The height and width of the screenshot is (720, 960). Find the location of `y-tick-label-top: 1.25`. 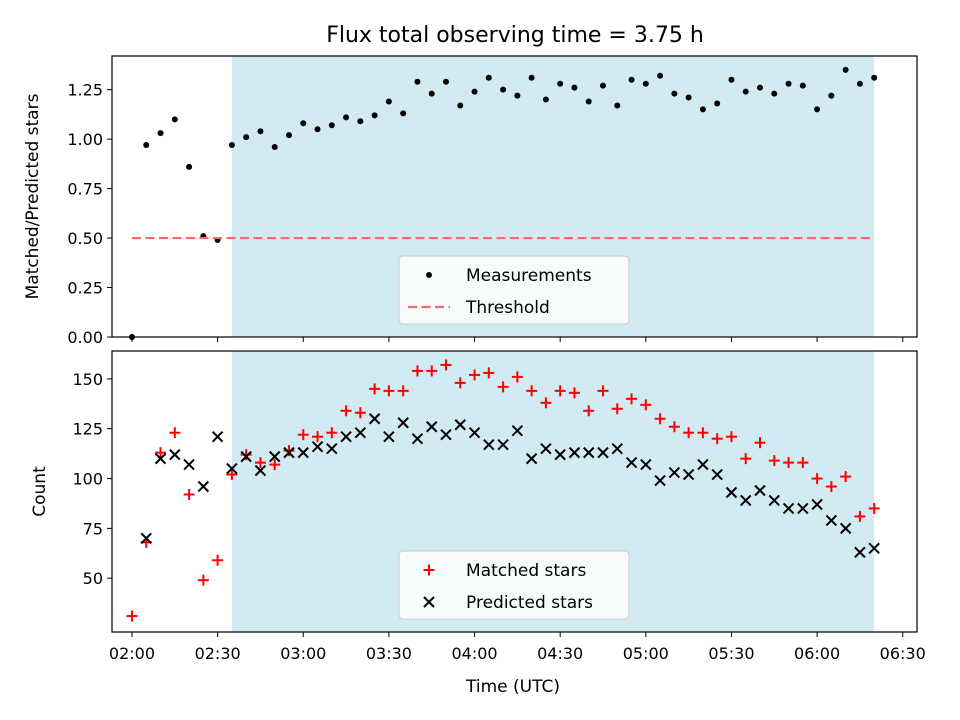

y-tick-label-top: 1.25 is located at coordinates (85, 90).